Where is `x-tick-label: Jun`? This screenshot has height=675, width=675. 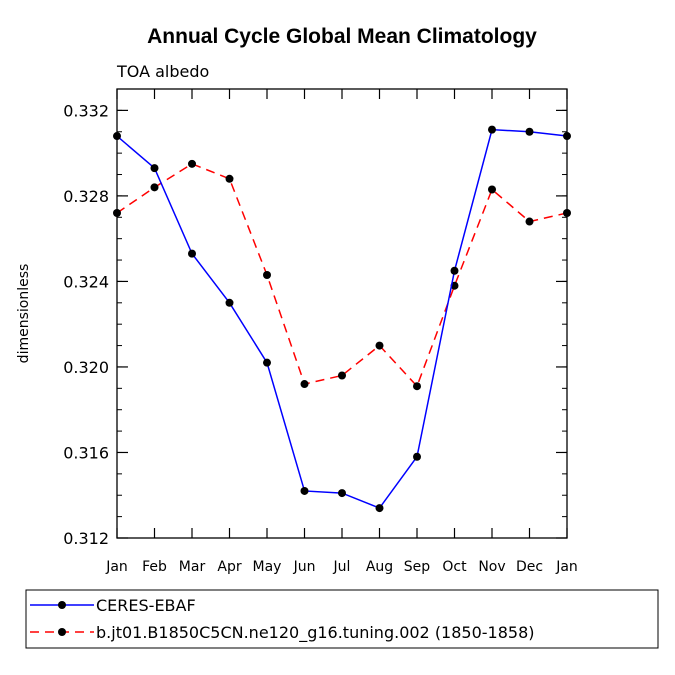 x-tick-label: Jun is located at coordinates (304, 567).